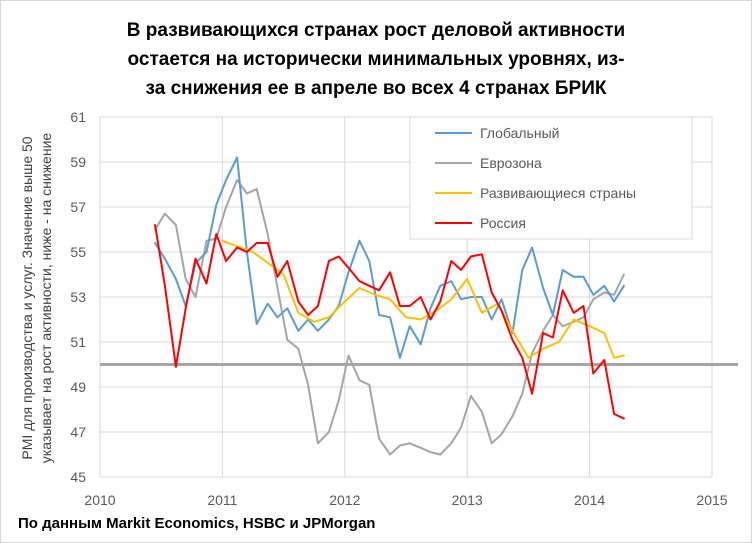  Describe the element at coordinates (519, 133) in the screenshot. I see `legend-label: Глобальный` at that location.